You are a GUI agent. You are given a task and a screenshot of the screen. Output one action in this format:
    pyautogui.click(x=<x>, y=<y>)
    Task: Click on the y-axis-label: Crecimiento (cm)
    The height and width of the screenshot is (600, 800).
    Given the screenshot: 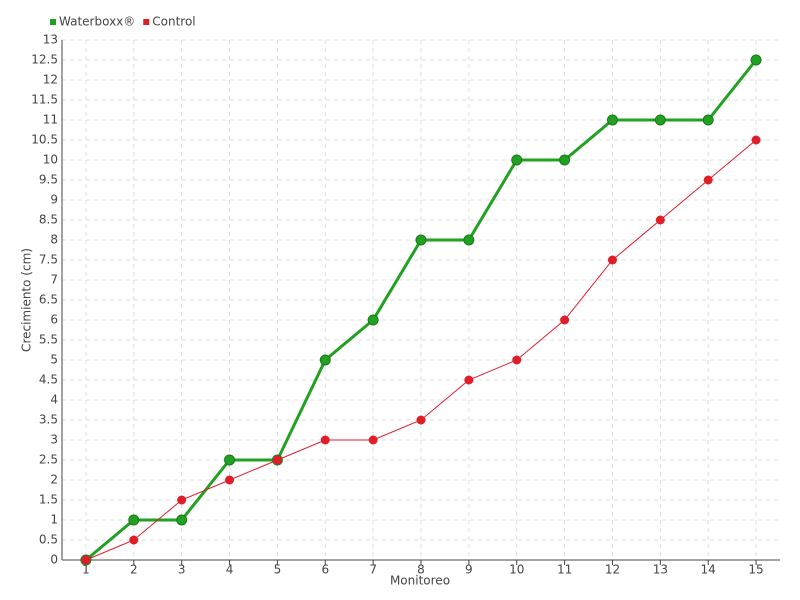 What is the action you would take?
    pyautogui.click(x=27, y=300)
    